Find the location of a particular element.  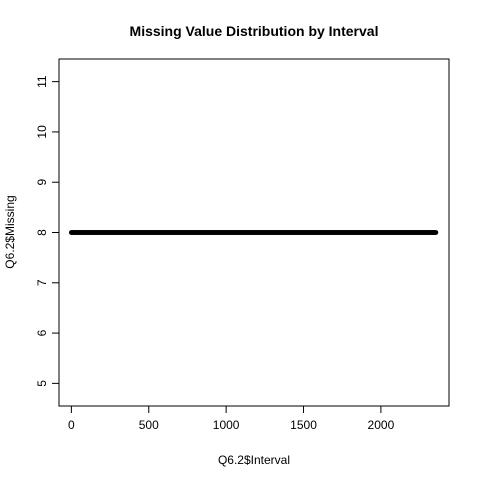

x-tick-label: 500 is located at coordinates (149, 425).